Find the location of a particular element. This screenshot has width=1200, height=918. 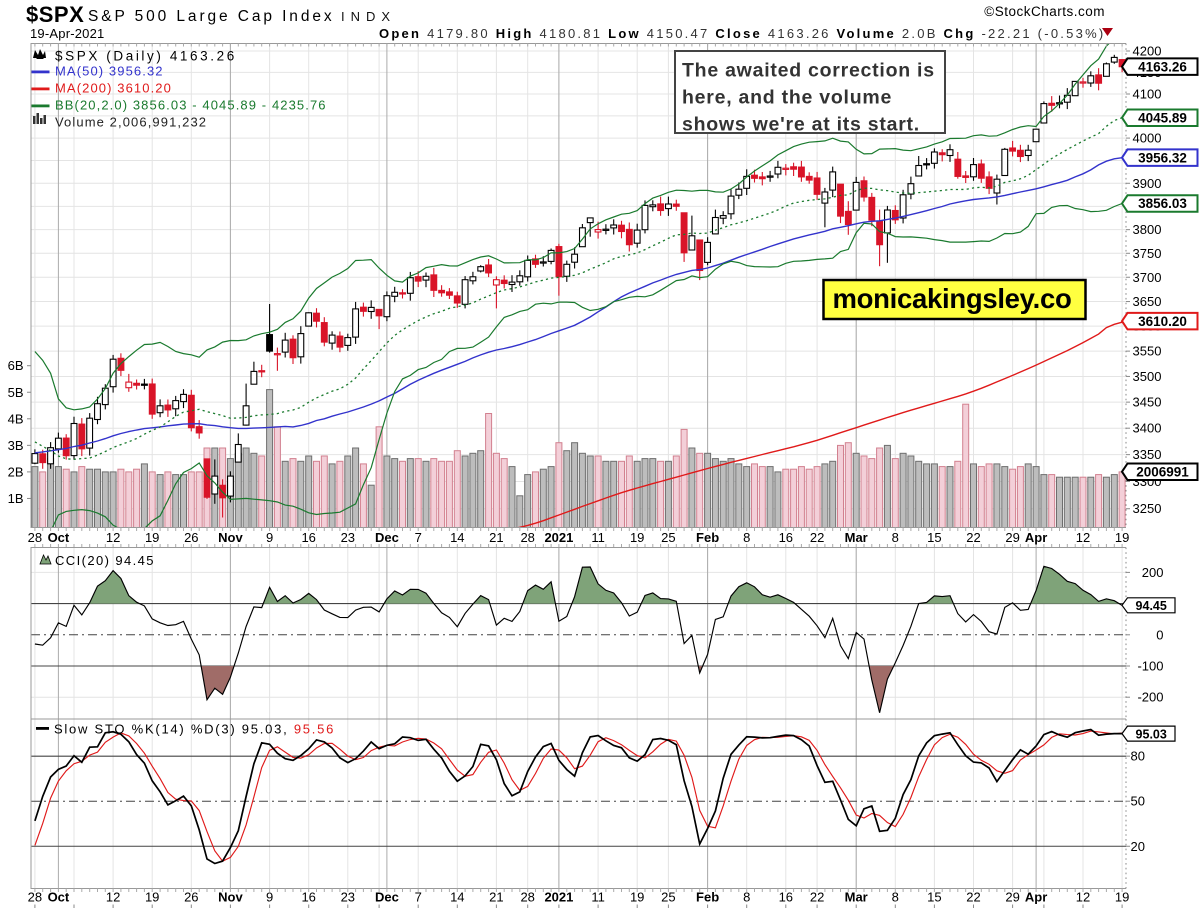

svg-text: 3750 is located at coordinates (1147, 253).